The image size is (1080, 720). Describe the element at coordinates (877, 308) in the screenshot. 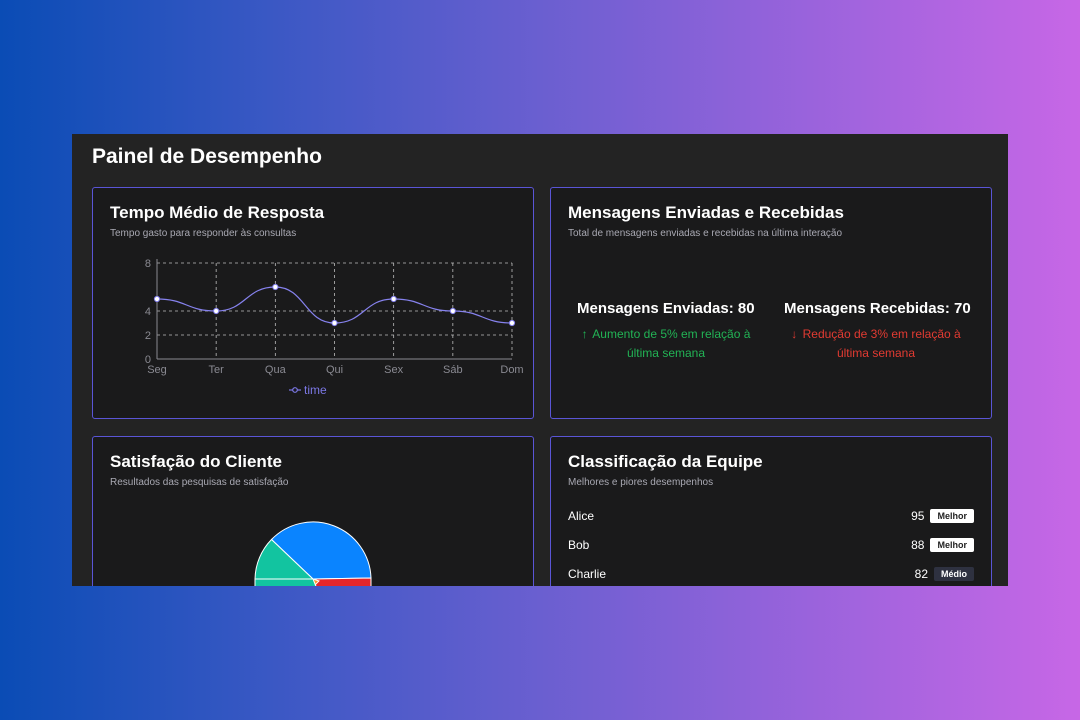

I see `received-messages-stat: Mensagens Recebidas: 70` at that location.